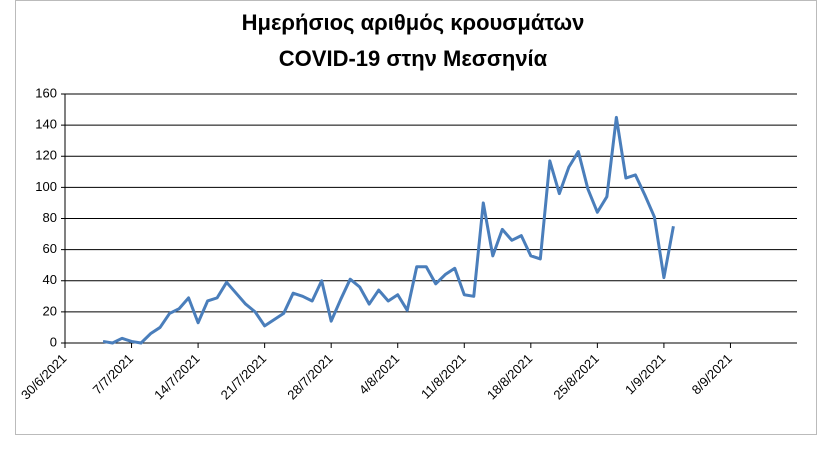  I want to click on y-tick-label: 80, so click(50, 217).